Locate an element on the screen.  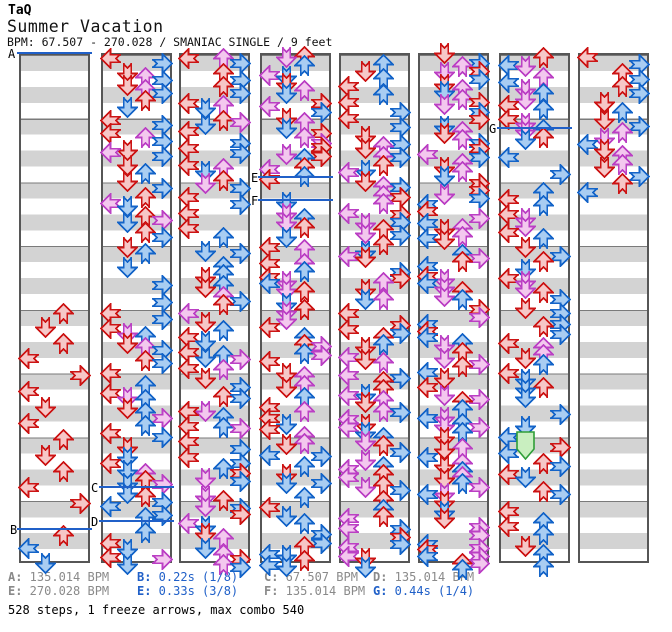
marker-line-C is located at coordinates (136, 487).